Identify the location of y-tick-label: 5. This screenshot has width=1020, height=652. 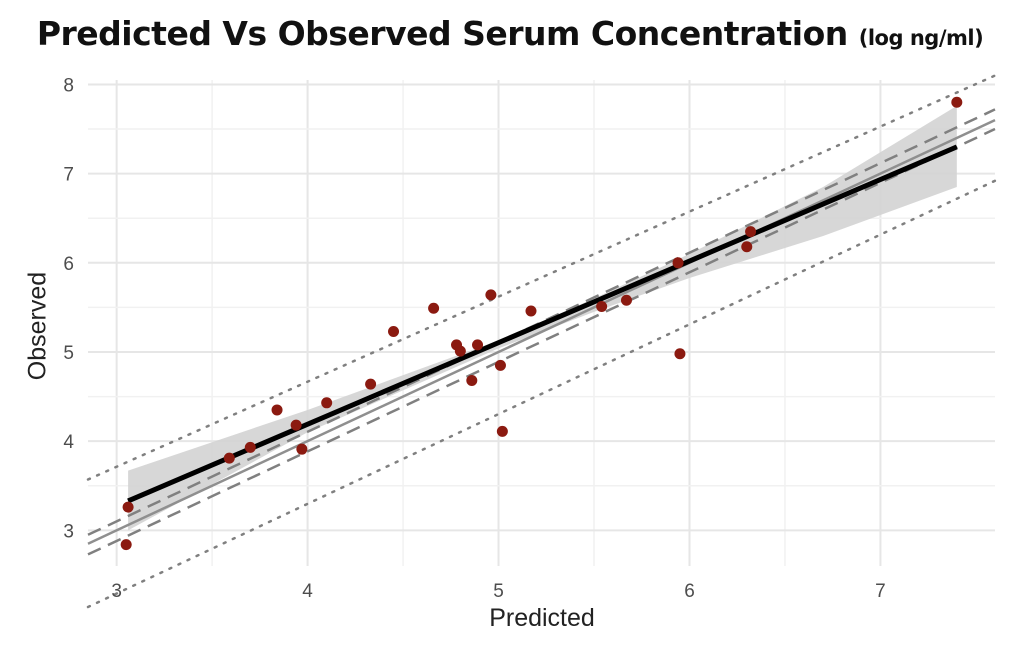
(68, 353).